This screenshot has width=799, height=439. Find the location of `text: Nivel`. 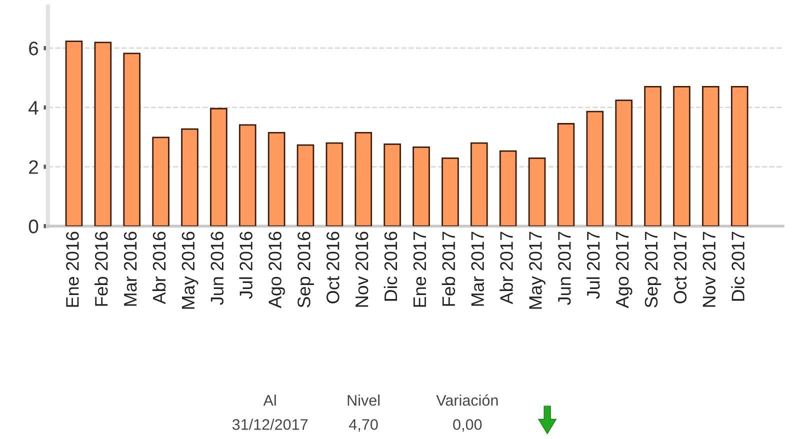

text: Nivel is located at coordinates (364, 400).